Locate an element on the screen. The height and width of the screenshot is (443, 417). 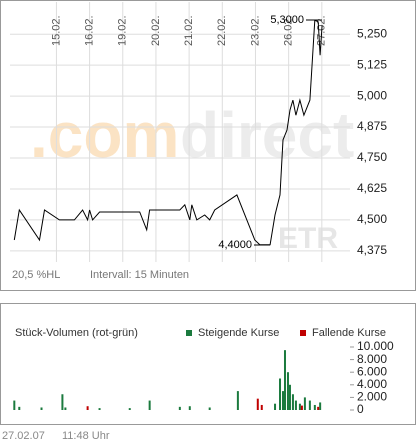
legend-label: Fallende Kurse is located at coordinates (349, 333).